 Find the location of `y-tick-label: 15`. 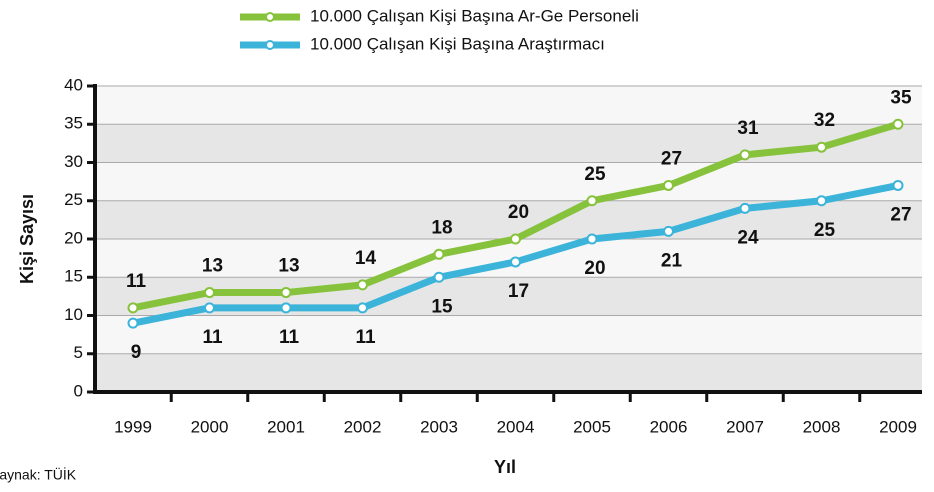

y-tick-label: 15 is located at coordinates (73, 276).